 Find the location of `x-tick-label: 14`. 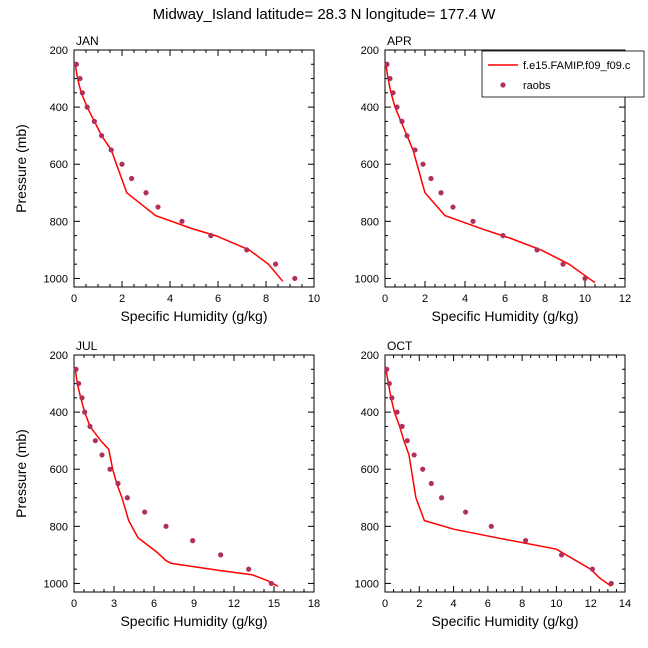

x-tick-label: 14 is located at coordinates (625, 604).